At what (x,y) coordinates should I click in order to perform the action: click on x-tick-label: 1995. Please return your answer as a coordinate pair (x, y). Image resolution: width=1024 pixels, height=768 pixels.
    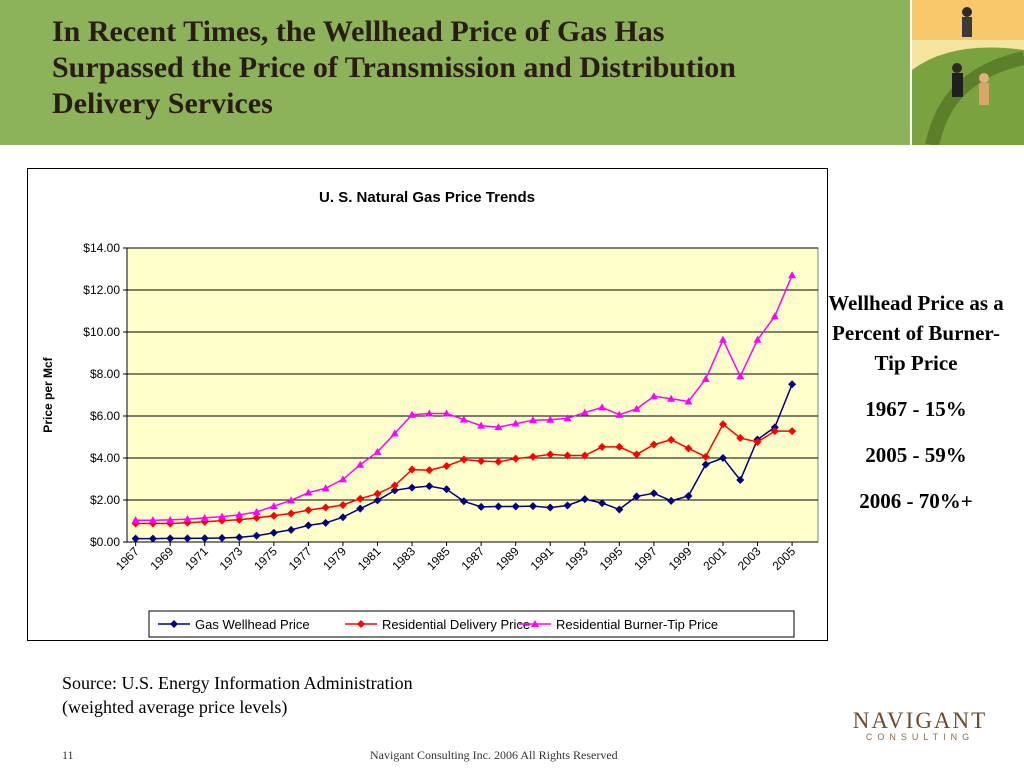
    Looking at the image, I should click on (611, 558).